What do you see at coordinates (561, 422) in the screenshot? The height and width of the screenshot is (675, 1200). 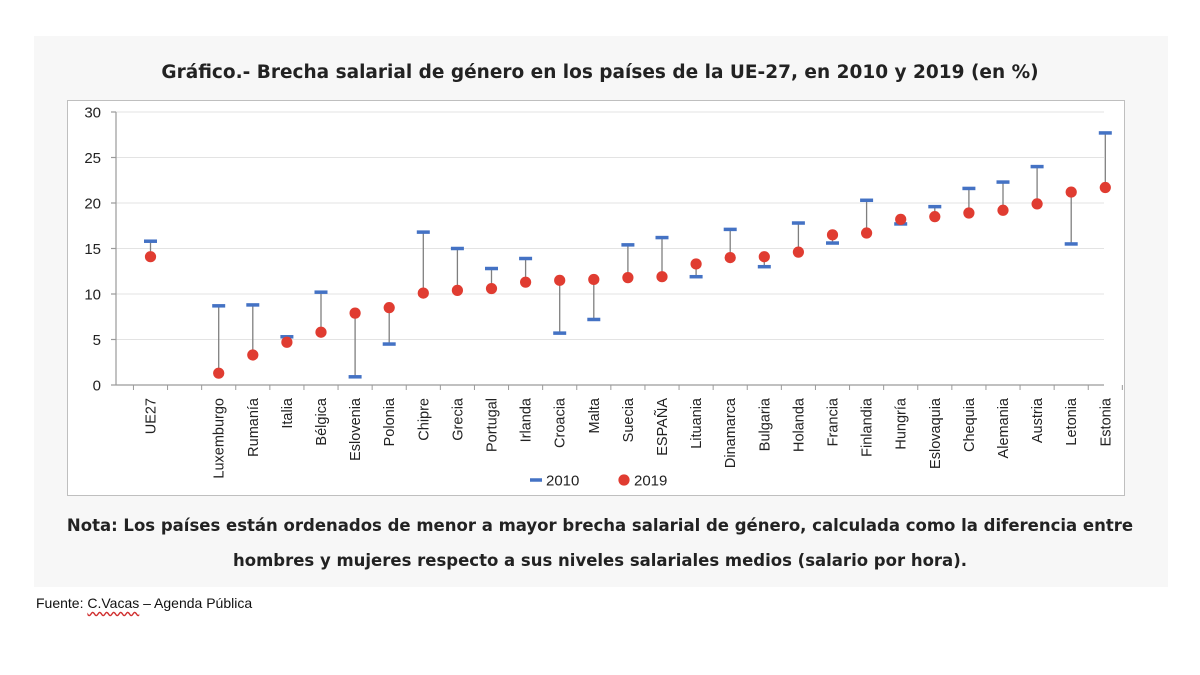 I see `category-label: Croacia` at bounding box center [561, 422].